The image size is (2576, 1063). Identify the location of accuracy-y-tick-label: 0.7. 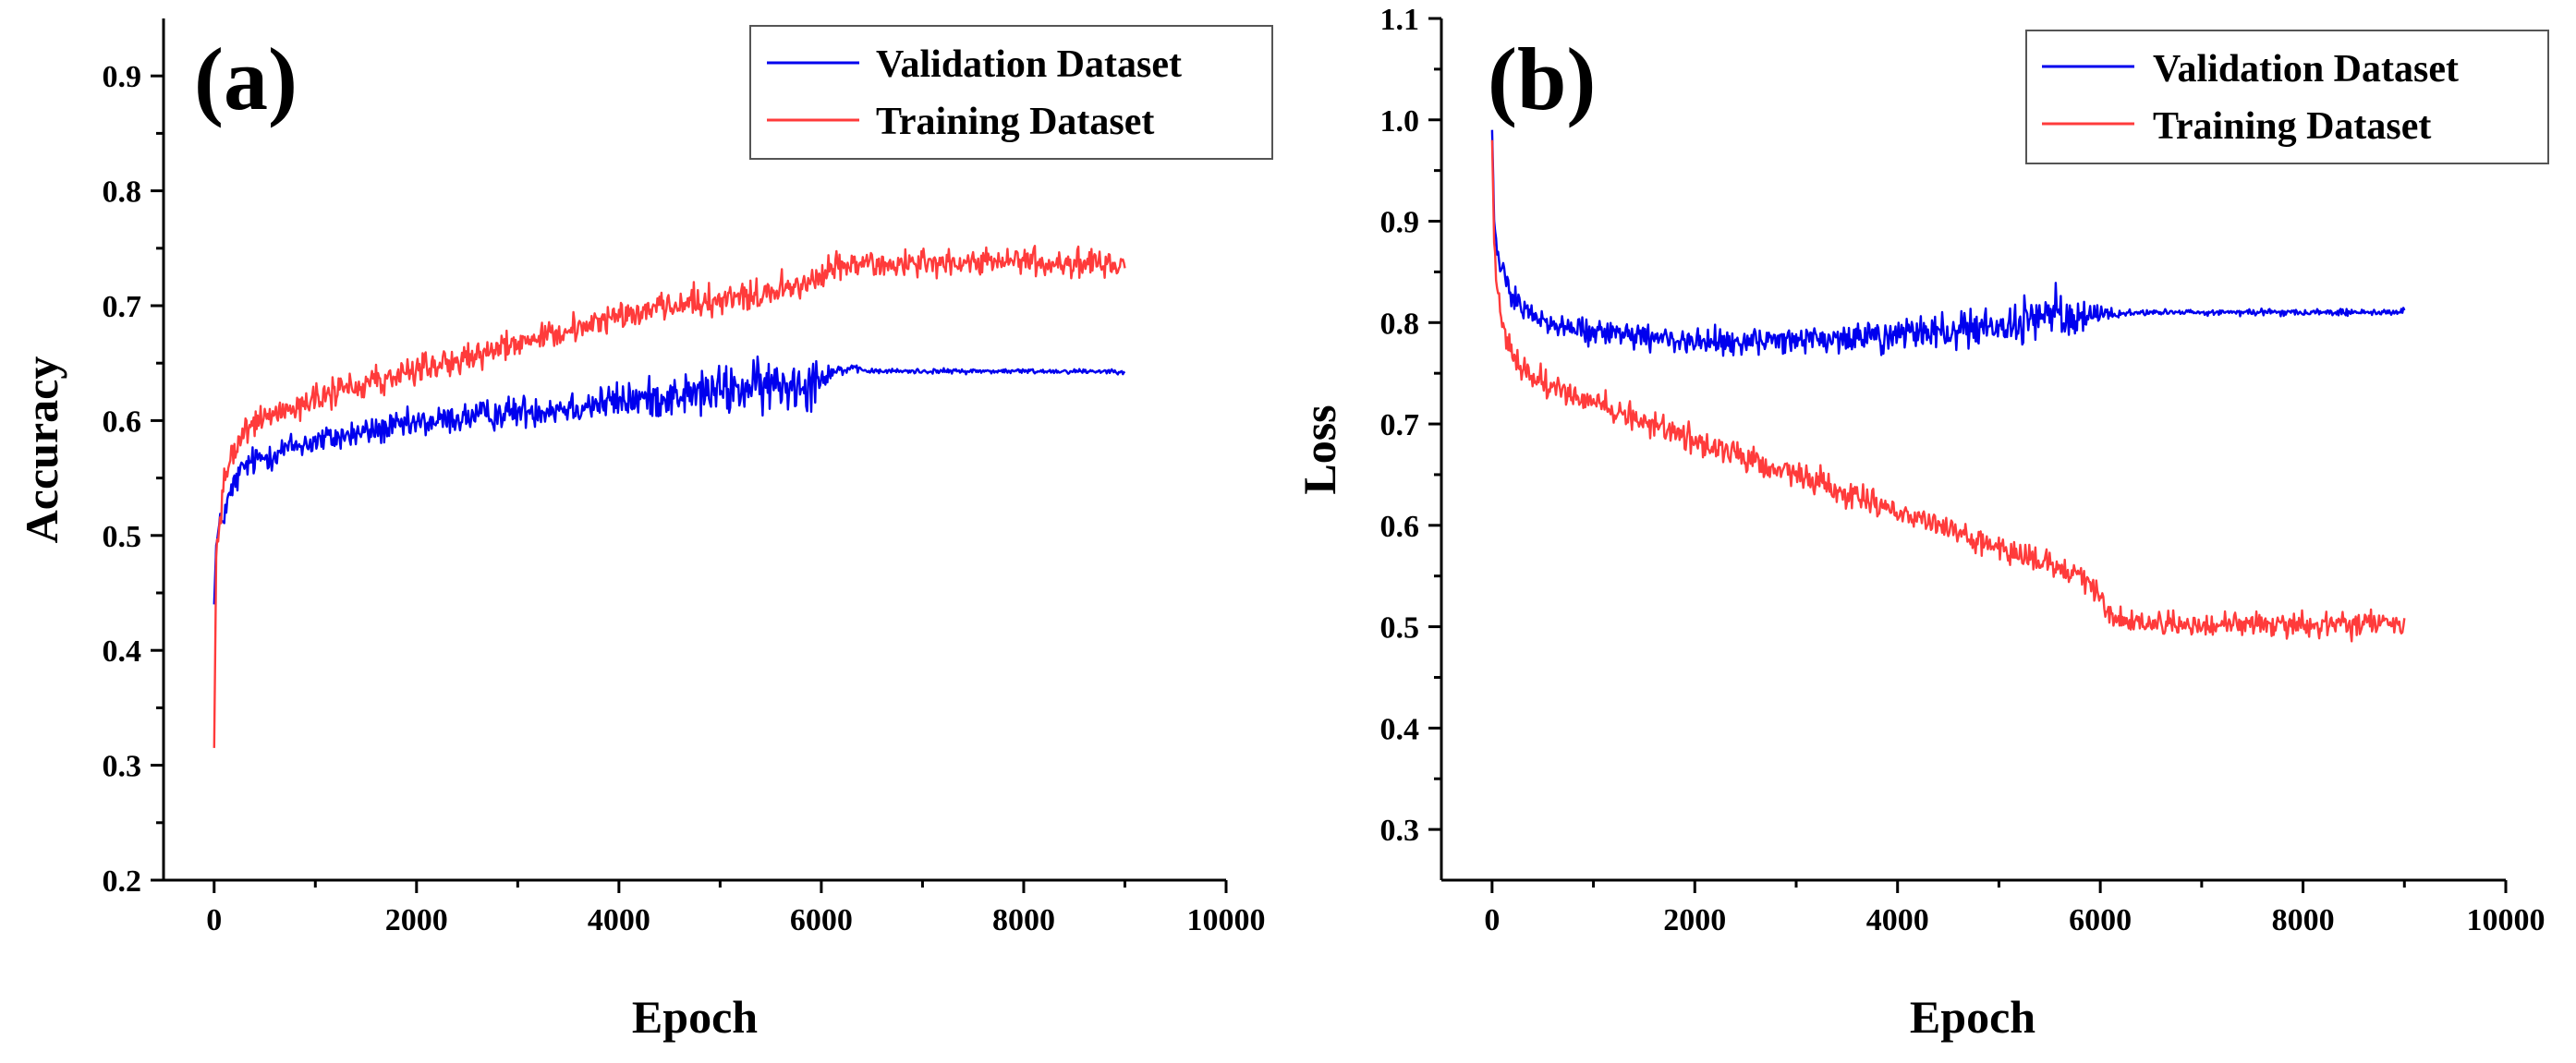
(122, 307).